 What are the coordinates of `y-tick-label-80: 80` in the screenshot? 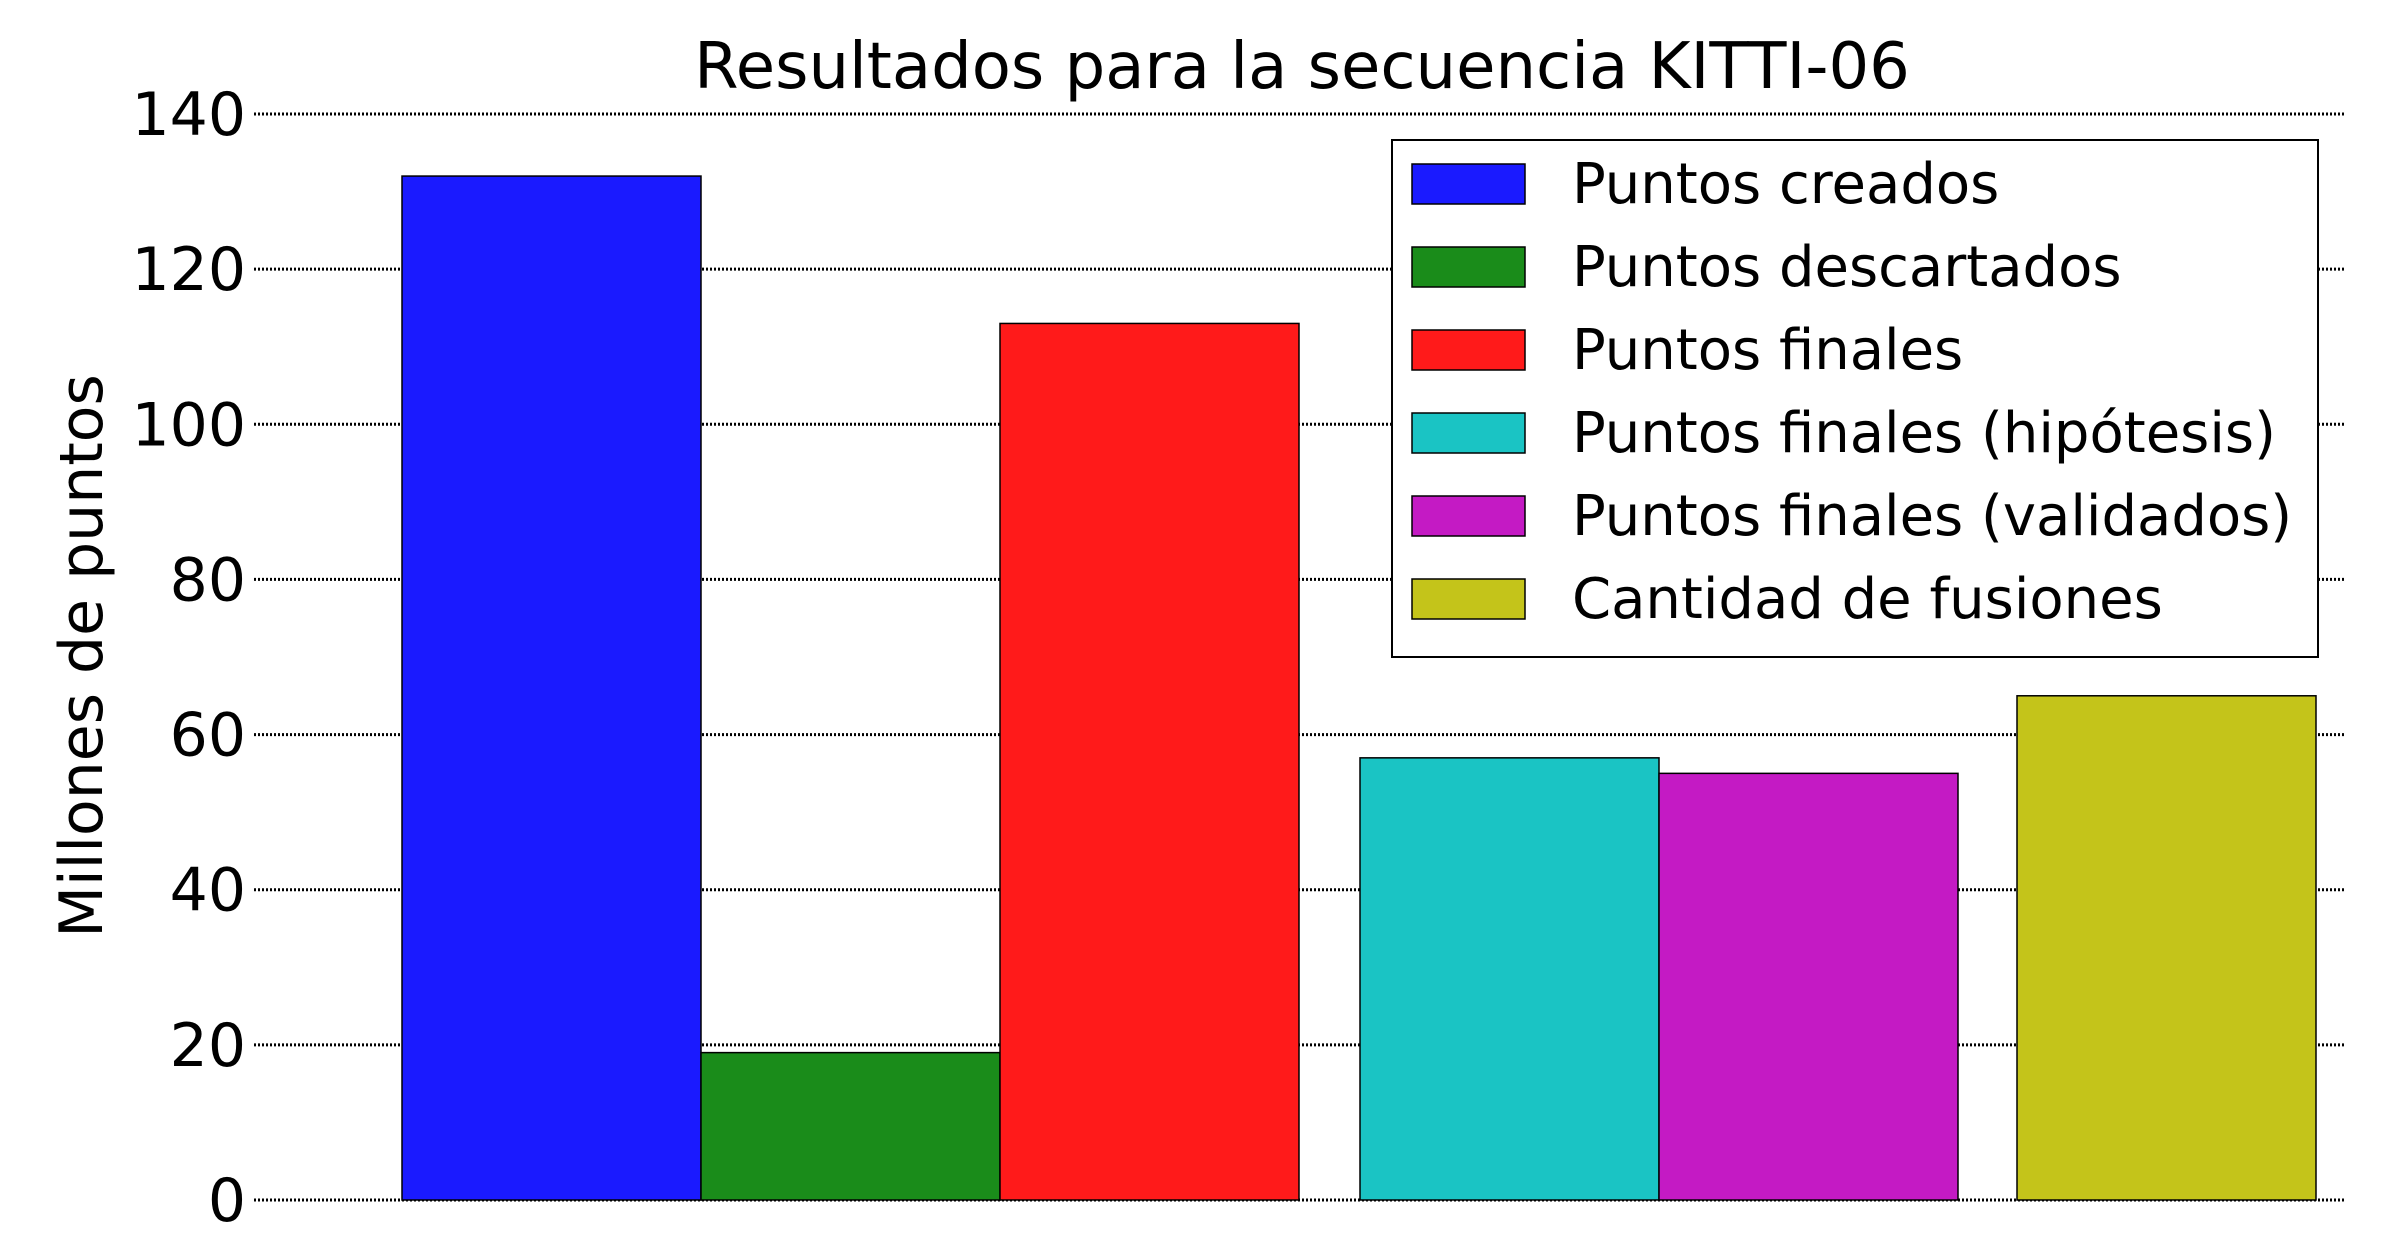 It's located at (208, 580).